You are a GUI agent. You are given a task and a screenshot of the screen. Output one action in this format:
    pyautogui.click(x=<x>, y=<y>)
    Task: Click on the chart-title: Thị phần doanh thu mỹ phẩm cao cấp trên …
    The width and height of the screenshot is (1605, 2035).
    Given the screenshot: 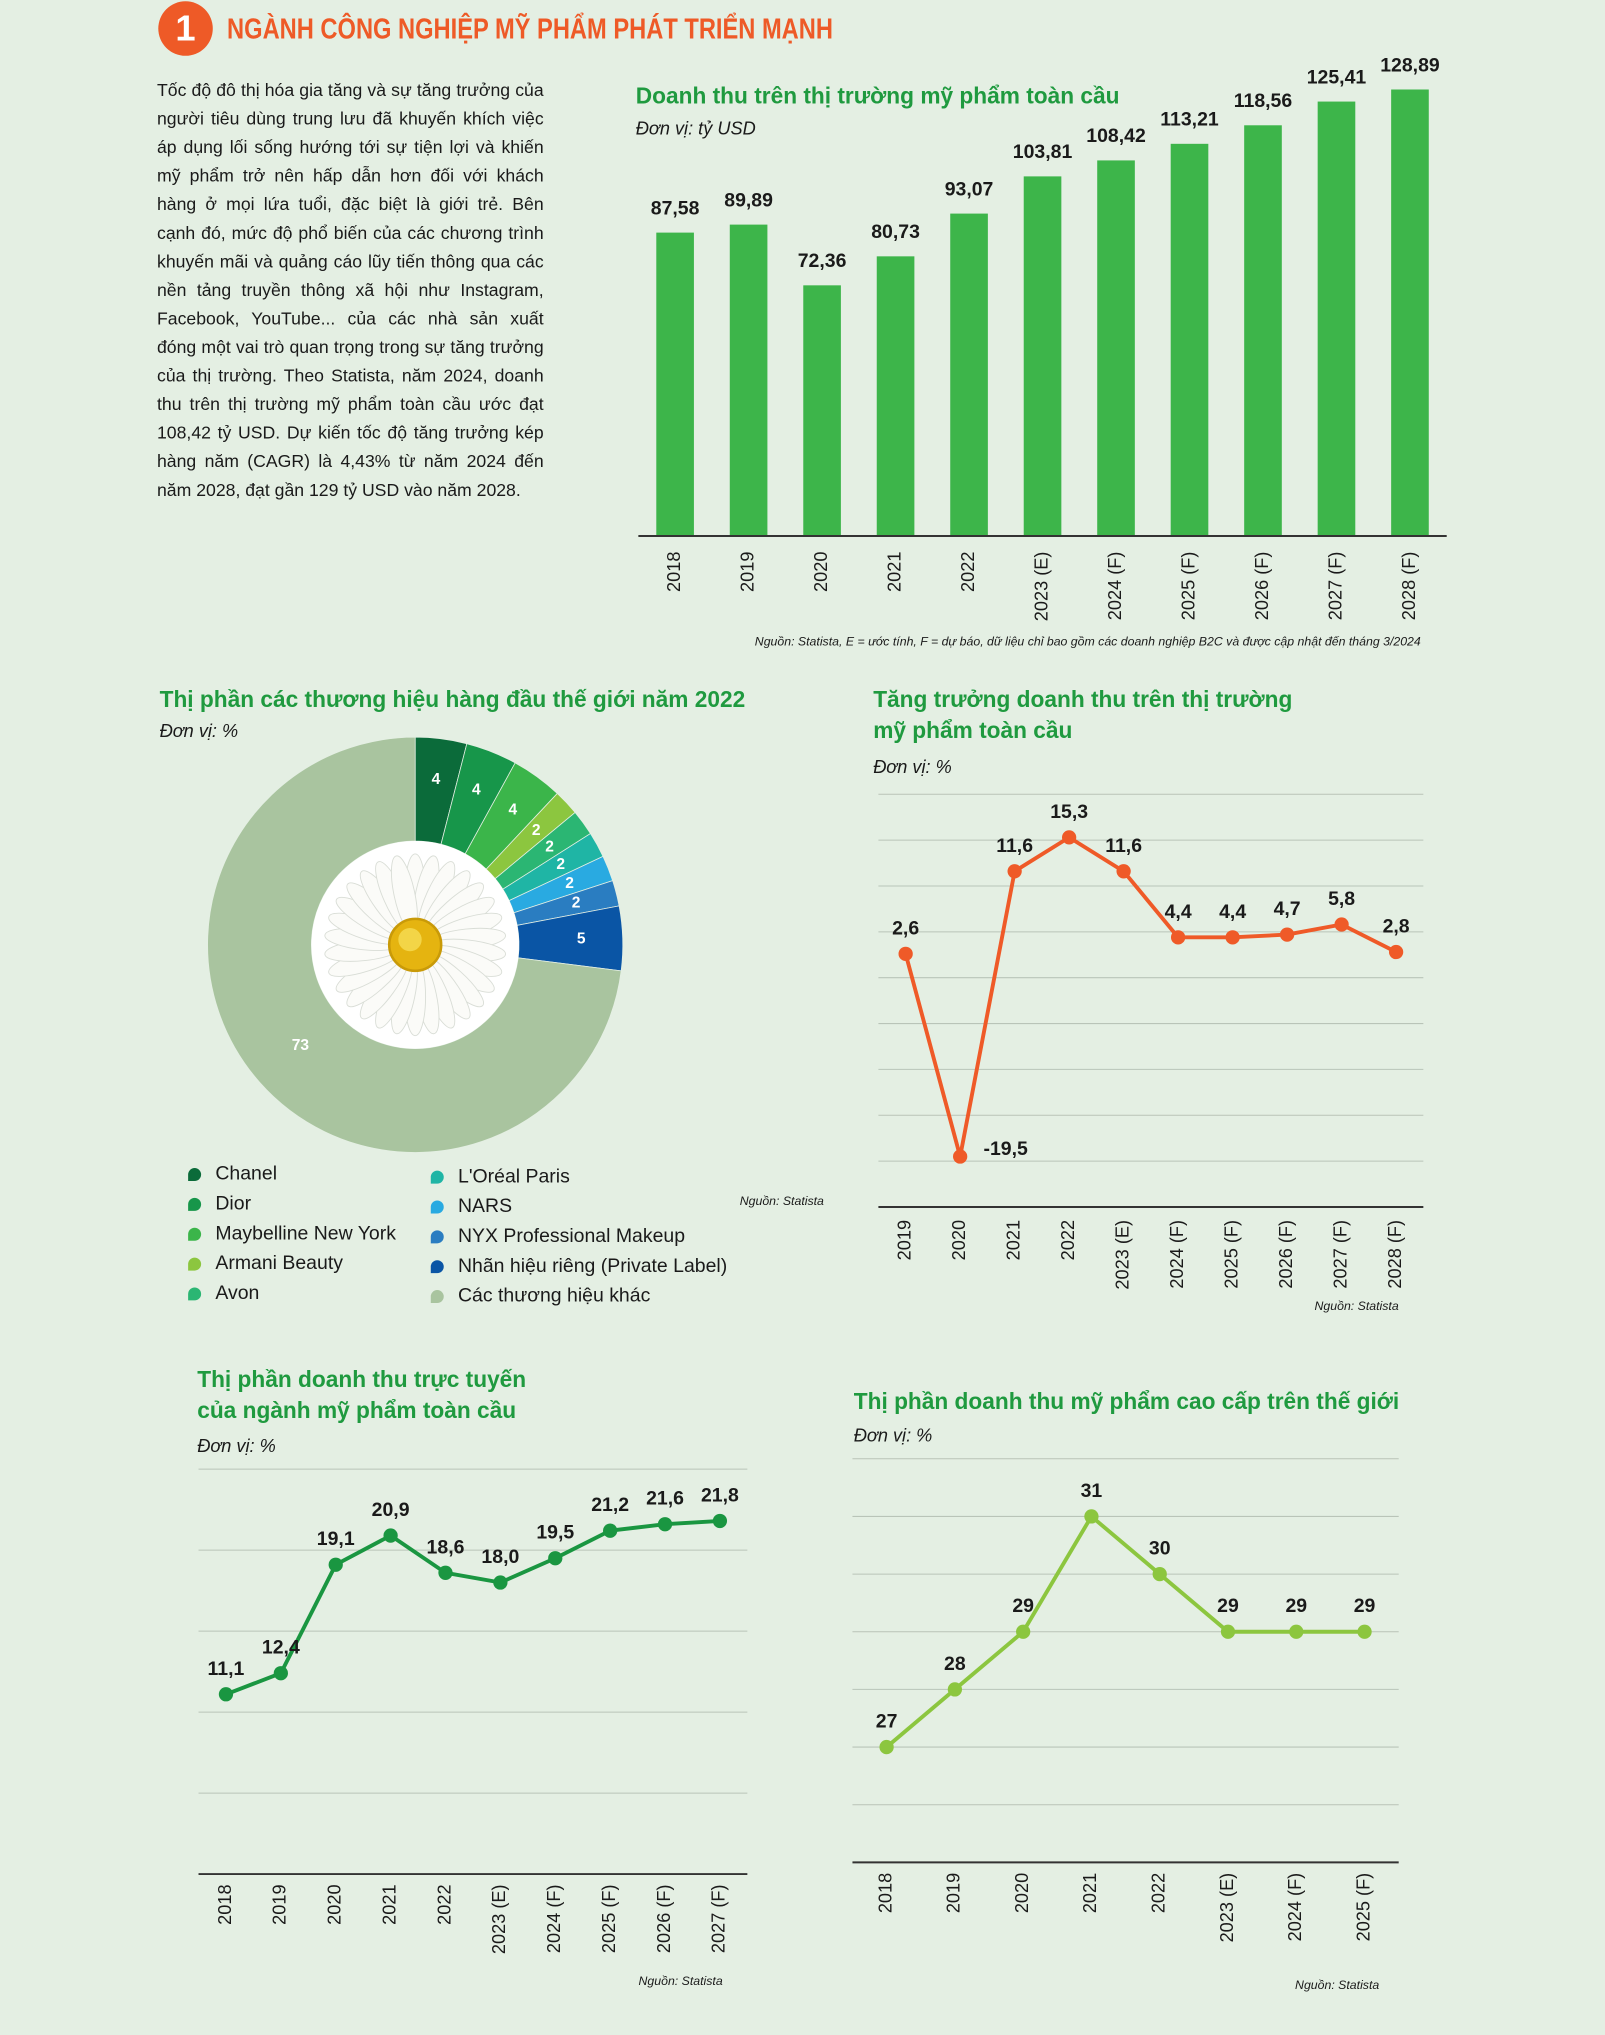 What is the action you would take?
    pyautogui.click(x=1126, y=1401)
    